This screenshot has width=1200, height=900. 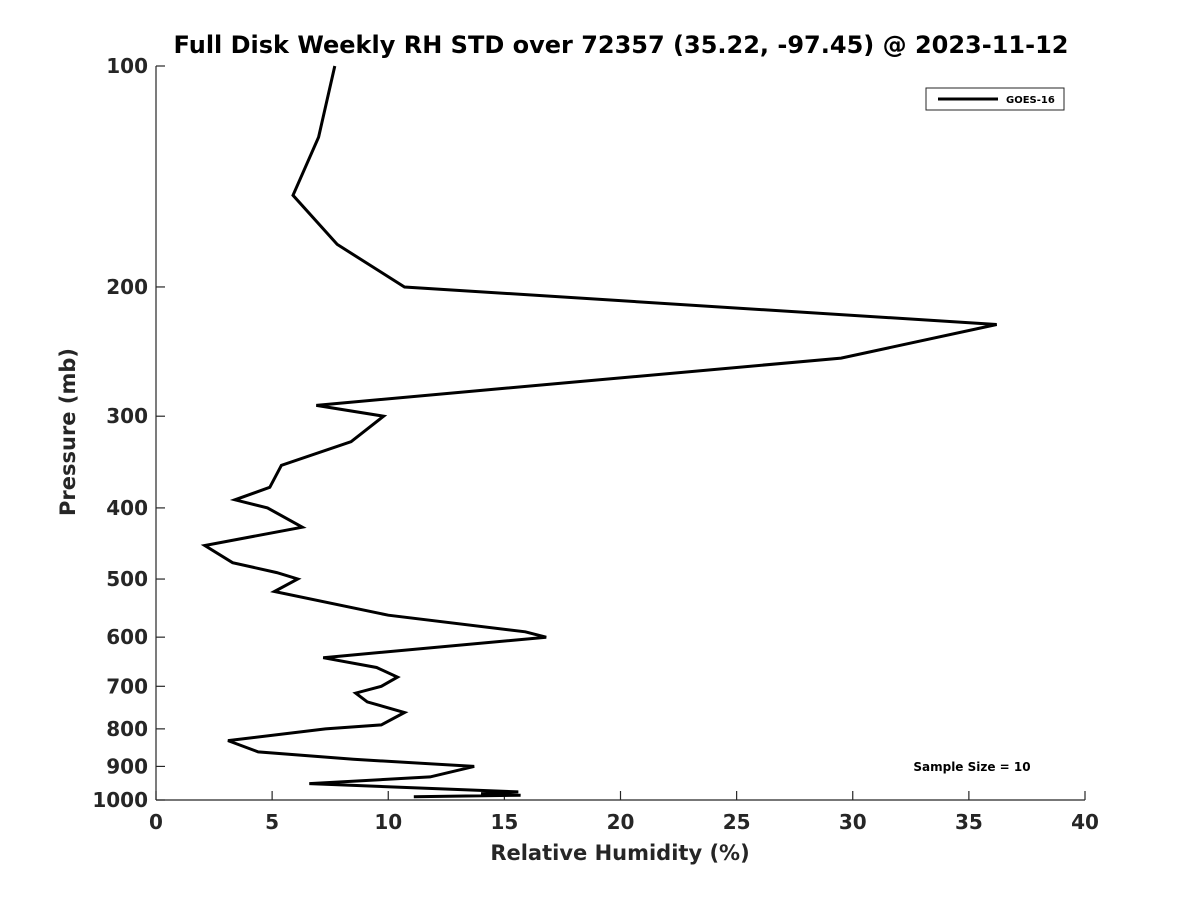 I want to click on x-axis-ticks: 0 5 10 15 20 25 30 35 40, so click(x=624, y=812).